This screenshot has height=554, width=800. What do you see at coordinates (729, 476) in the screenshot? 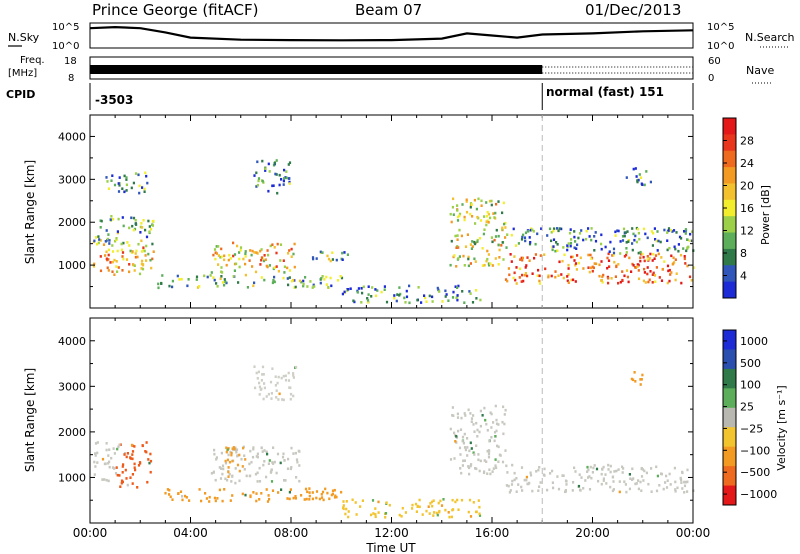
I see `colorbar-swatch` at bounding box center [729, 476].